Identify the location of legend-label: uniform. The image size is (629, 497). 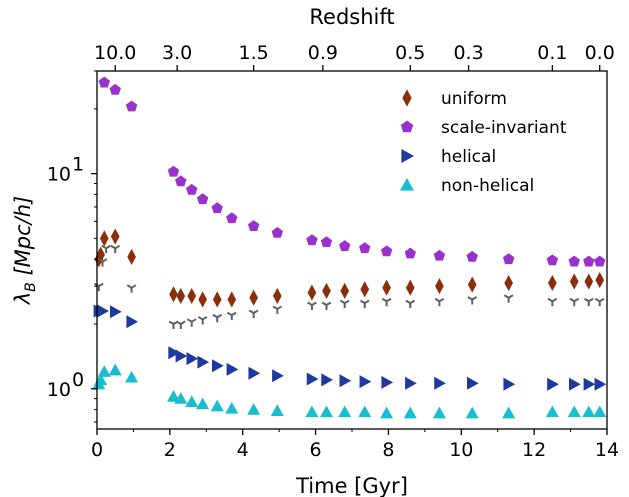
(474, 99).